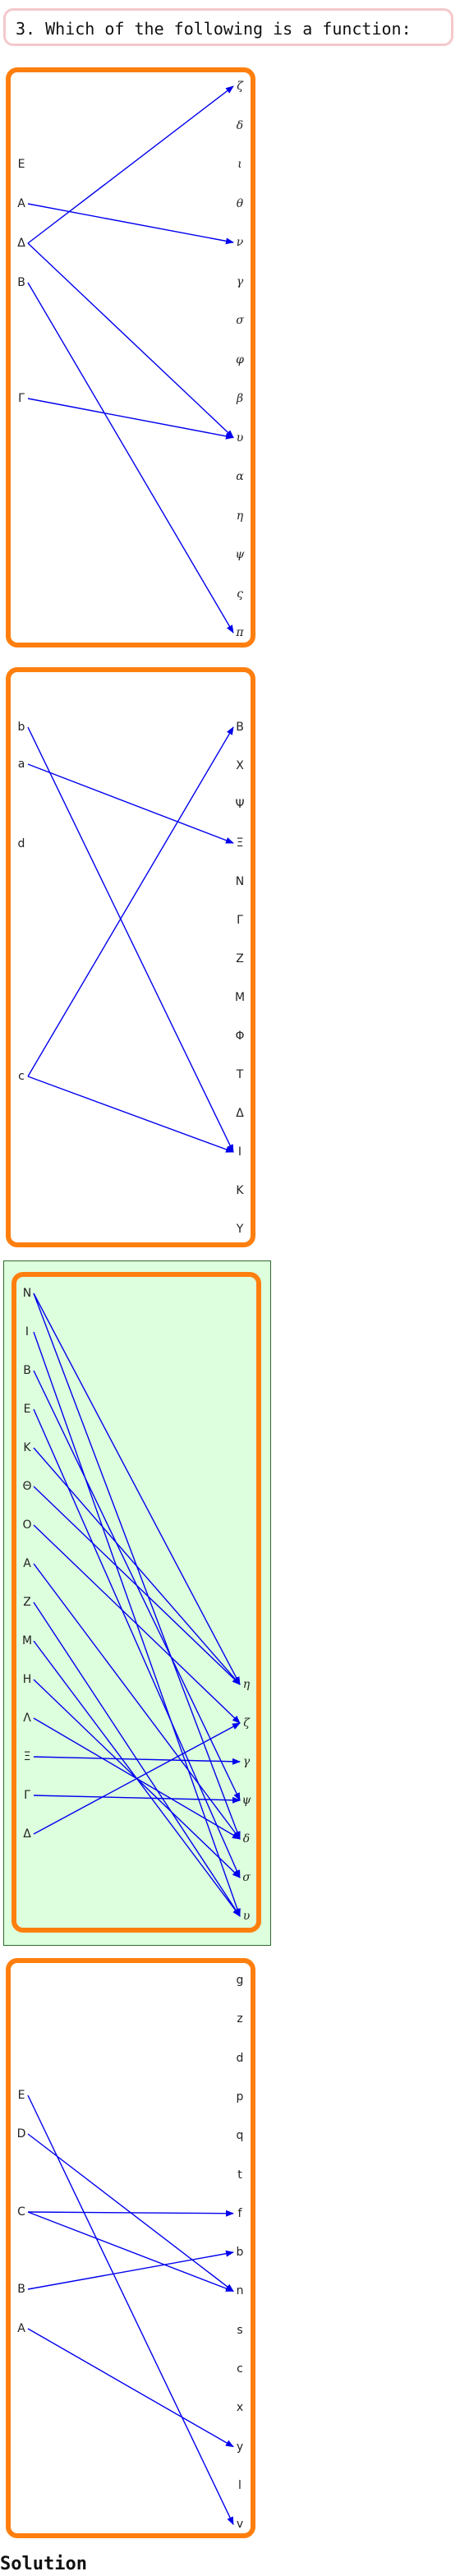 Image resolution: width=460 pixels, height=2576 pixels. Describe the element at coordinates (240, 594) in the screenshot. I see `codomain-node-1-u3c2: ς` at that location.